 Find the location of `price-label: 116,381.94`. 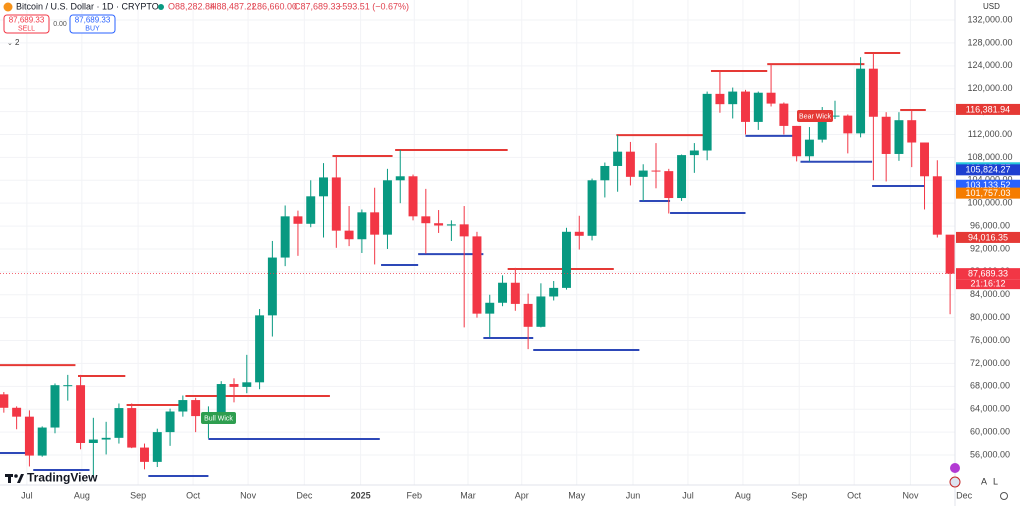

price-label: 116,381.94 is located at coordinates (988, 109).